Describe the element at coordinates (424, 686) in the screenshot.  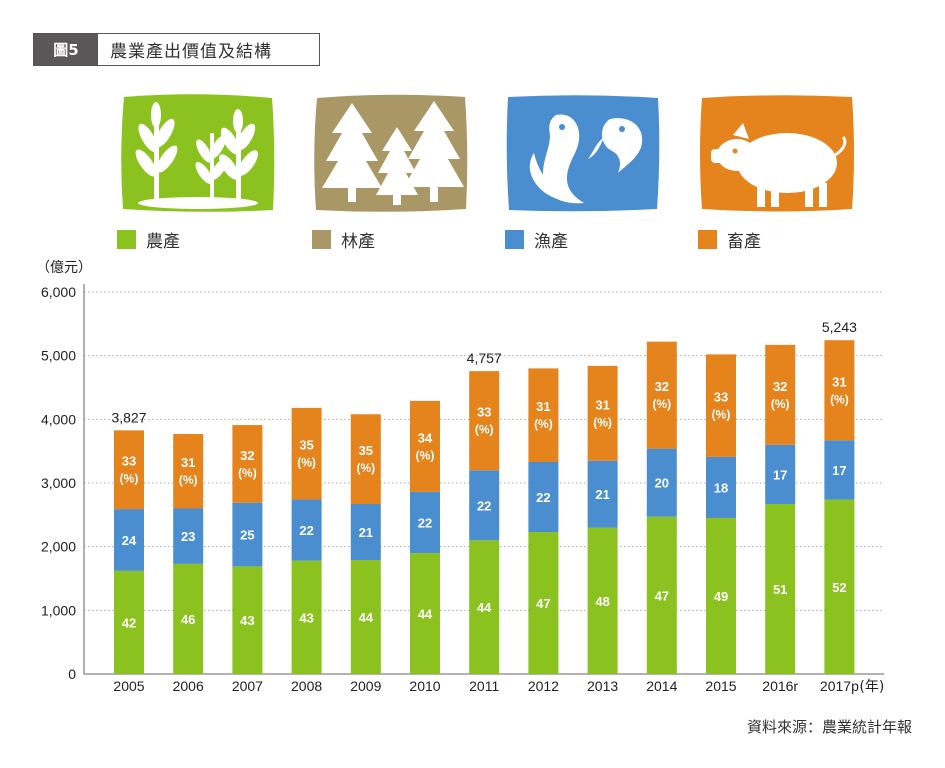
I see `x-tick-label: 2010` at that location.